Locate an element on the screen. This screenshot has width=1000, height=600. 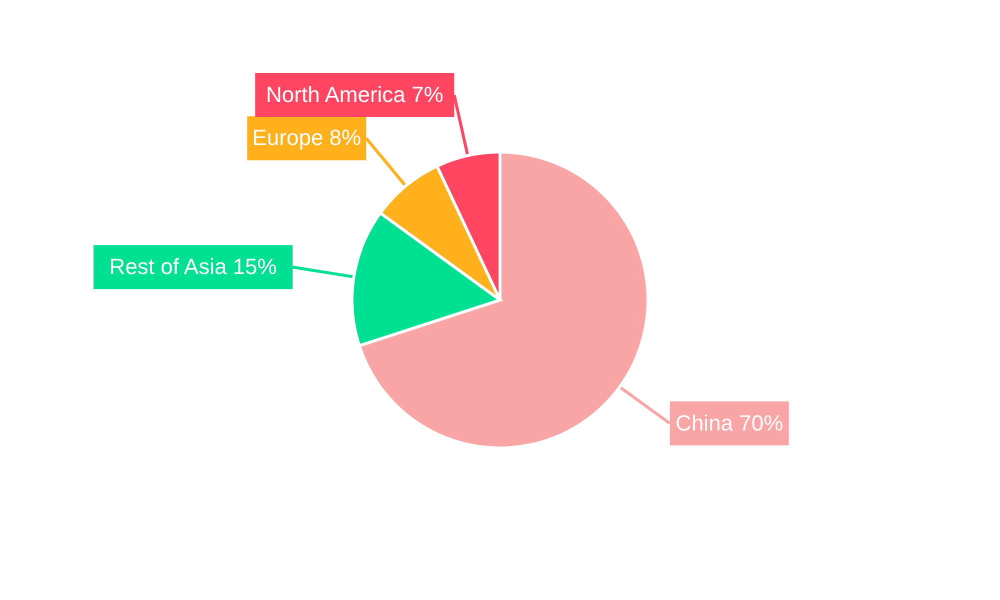
slice-label: North America 7% is located at coordinates (355, 95).